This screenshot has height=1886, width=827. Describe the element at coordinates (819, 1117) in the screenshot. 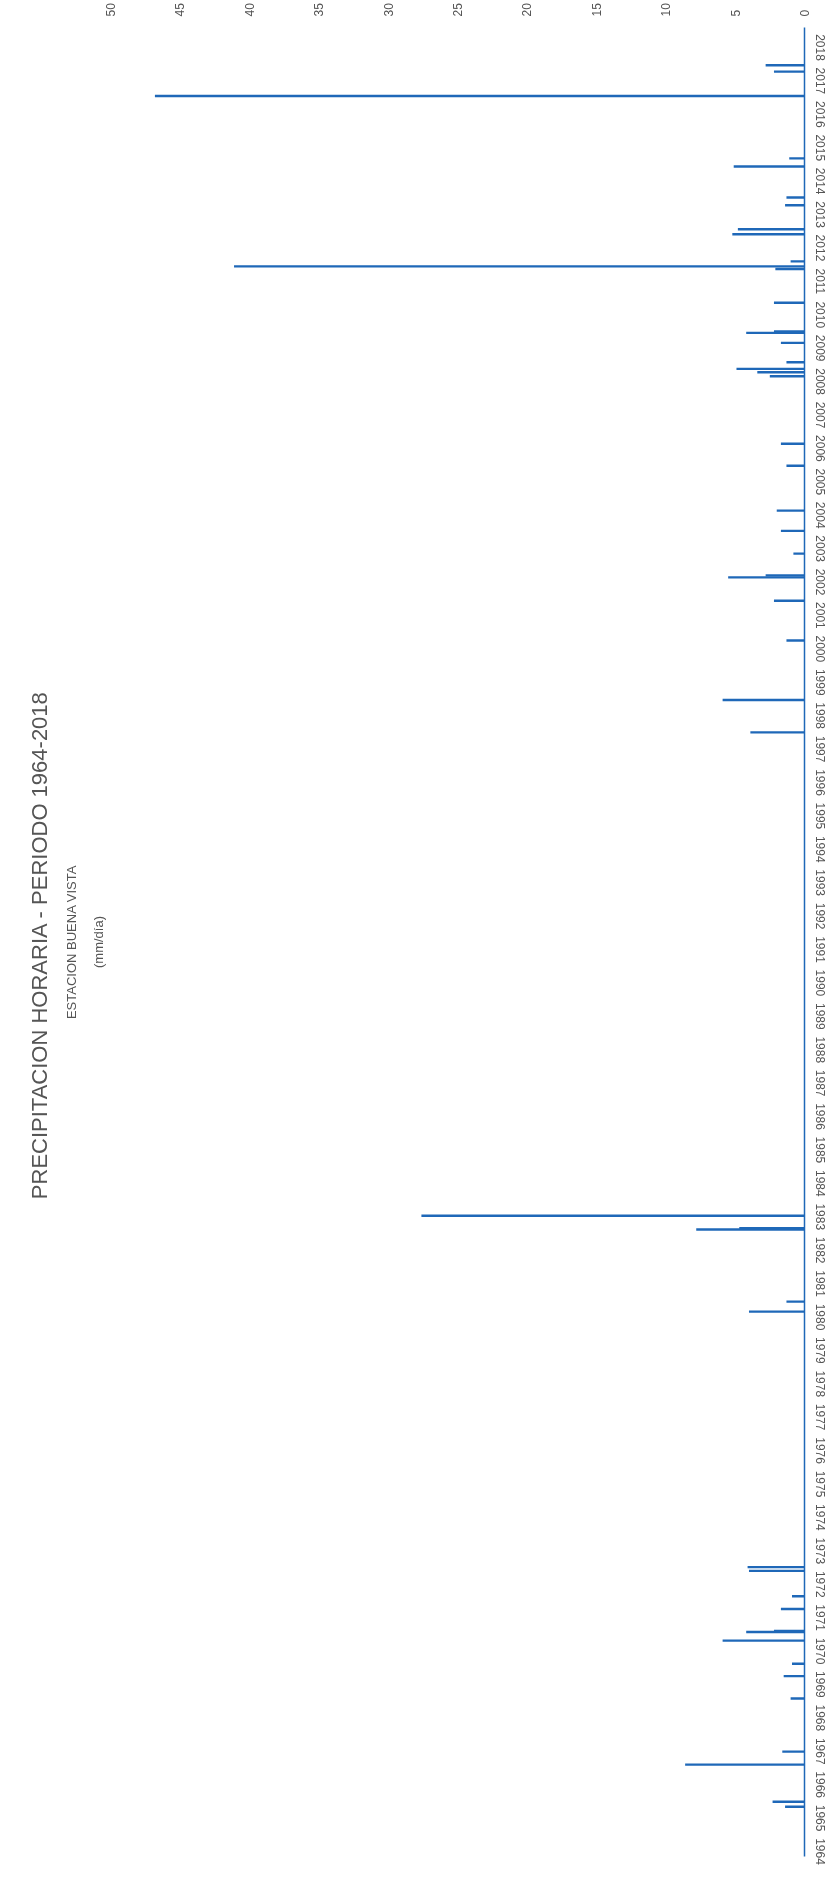

I see `y-tick-label: 1986` at that location.